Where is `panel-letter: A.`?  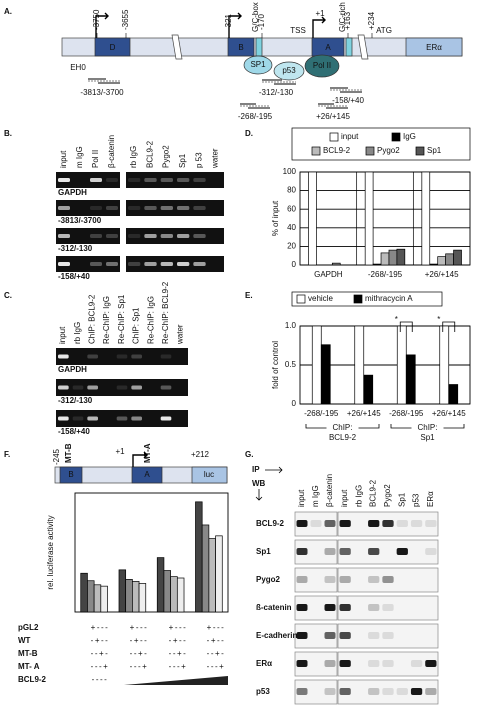
panel-letter: A. is located at coordinates (8, 11).